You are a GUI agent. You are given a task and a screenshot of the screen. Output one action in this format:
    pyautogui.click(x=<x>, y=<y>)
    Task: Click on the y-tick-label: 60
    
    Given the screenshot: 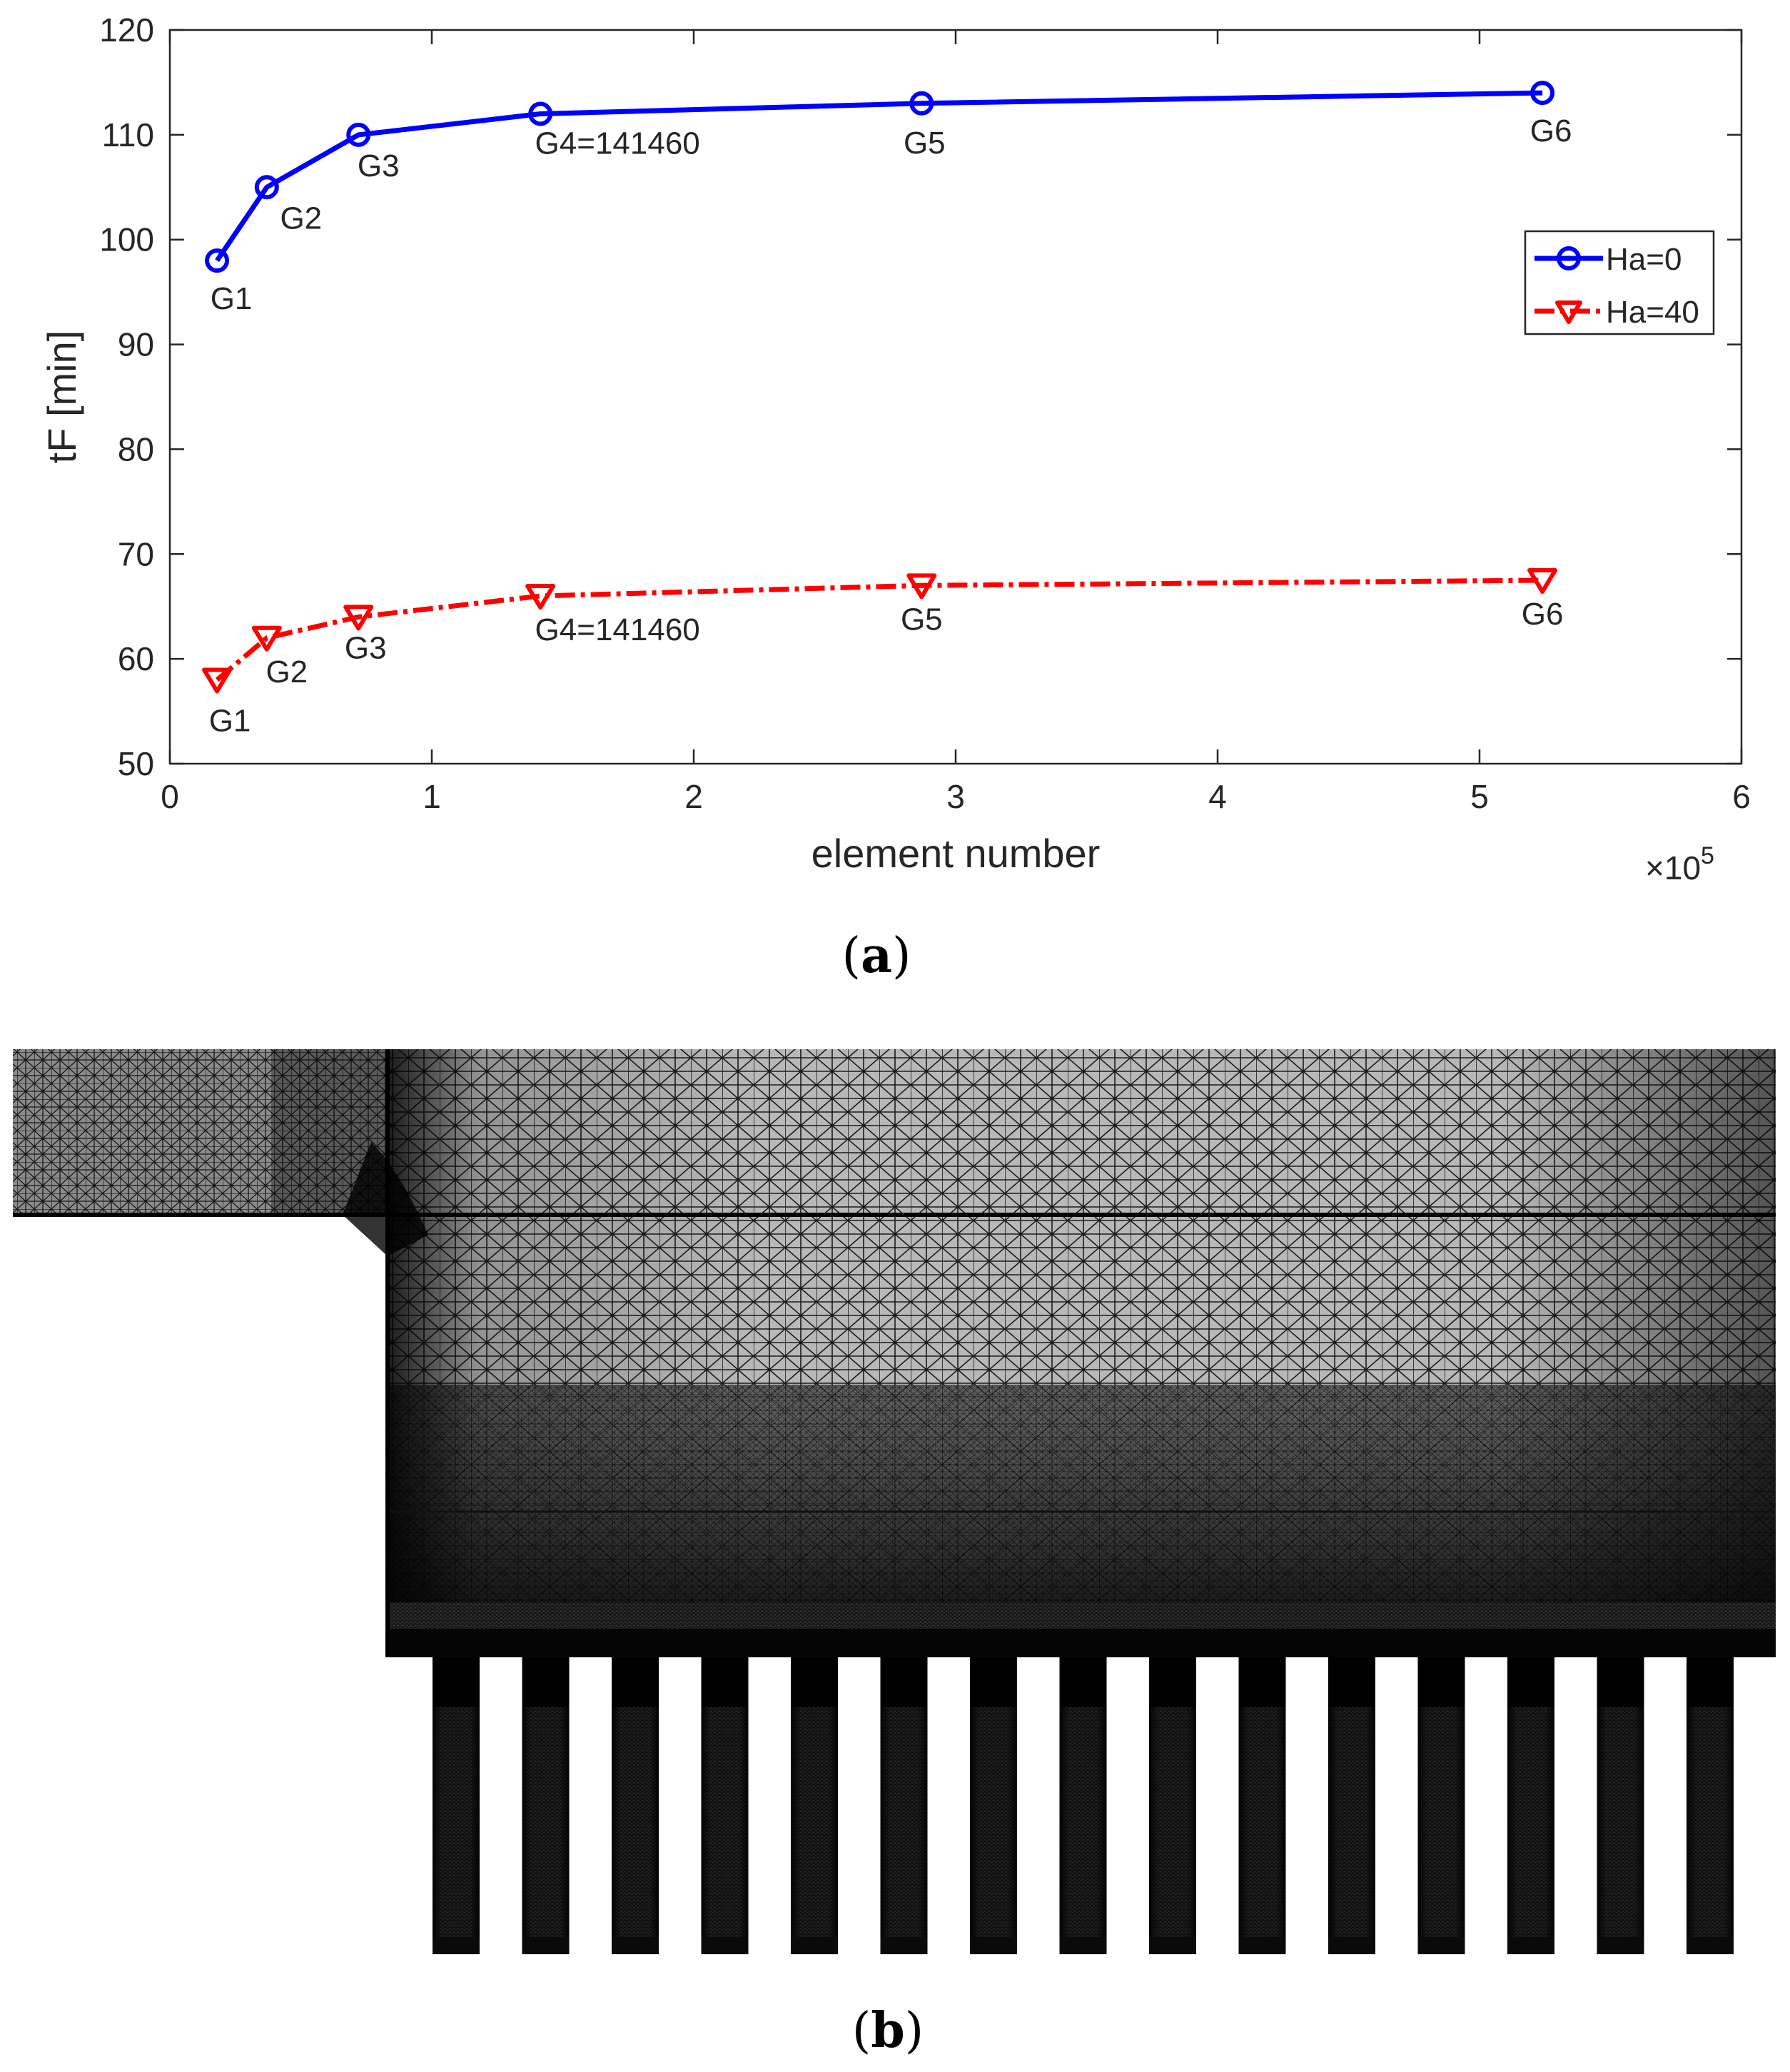 What is the action you would take?
    pyautogui.click(x=136, y=658)
    